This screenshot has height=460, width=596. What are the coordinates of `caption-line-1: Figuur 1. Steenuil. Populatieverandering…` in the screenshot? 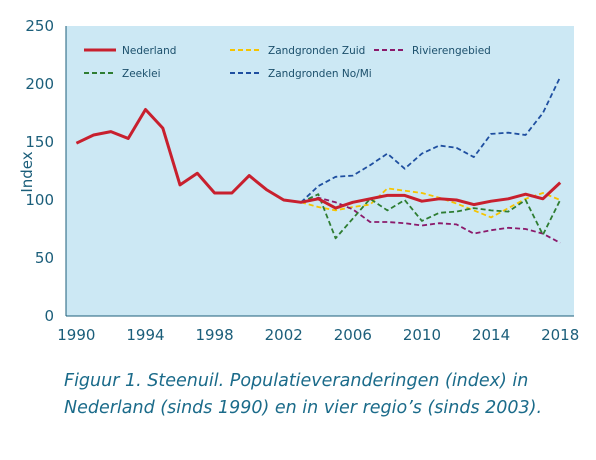 It's located at (296, 381).